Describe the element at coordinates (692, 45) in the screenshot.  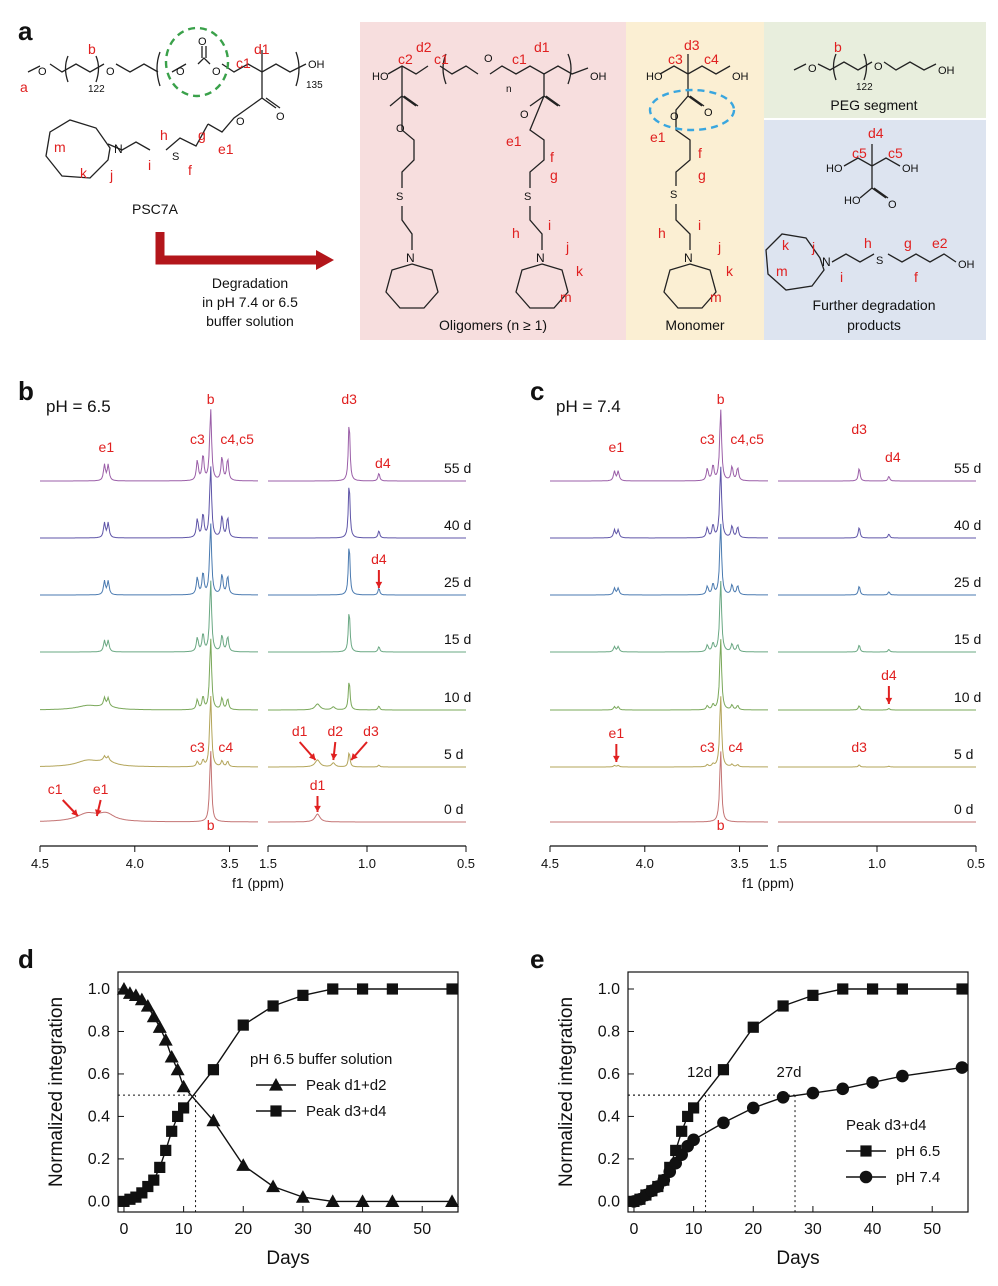
I see `label-d3: d3` at that location.